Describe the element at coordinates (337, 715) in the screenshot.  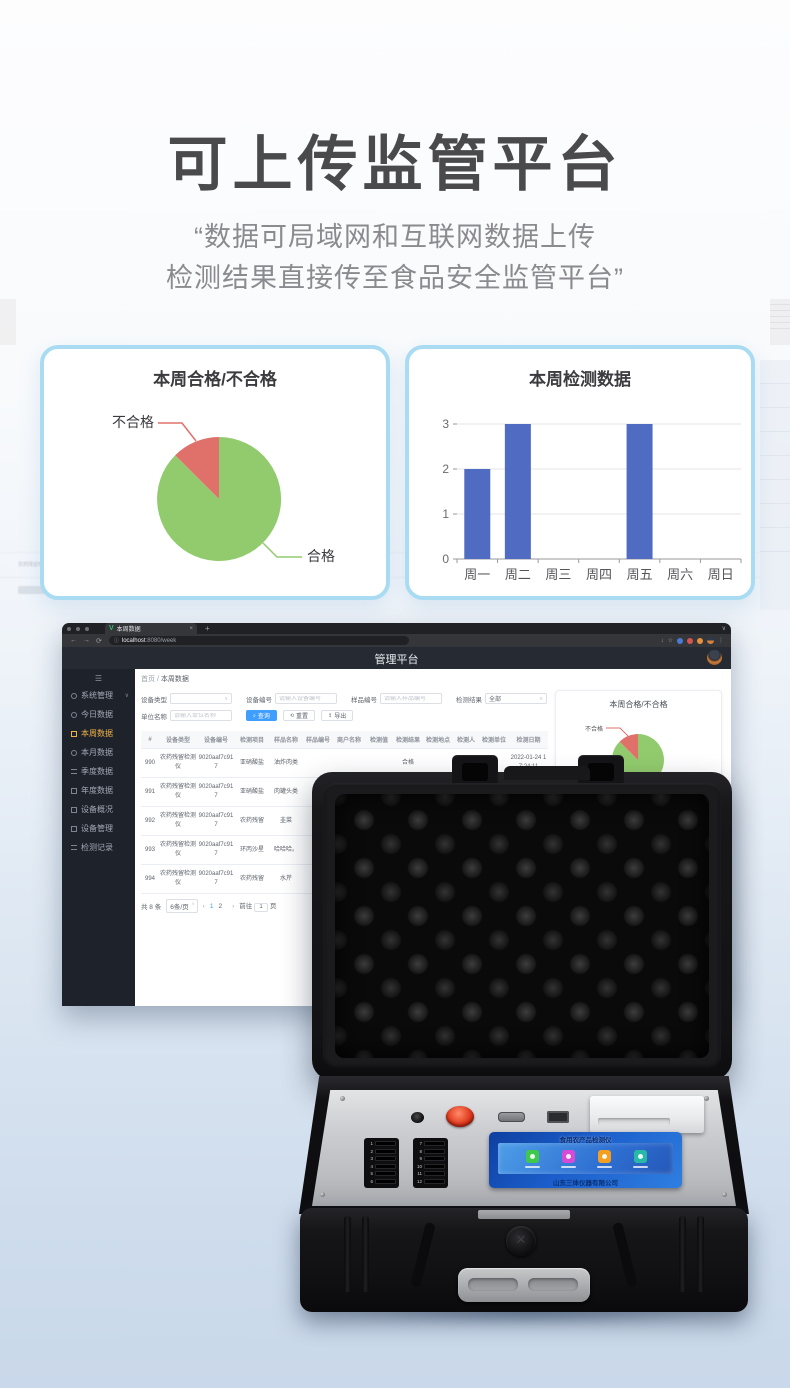
I see `export-button: ↥ 导出` at that location.